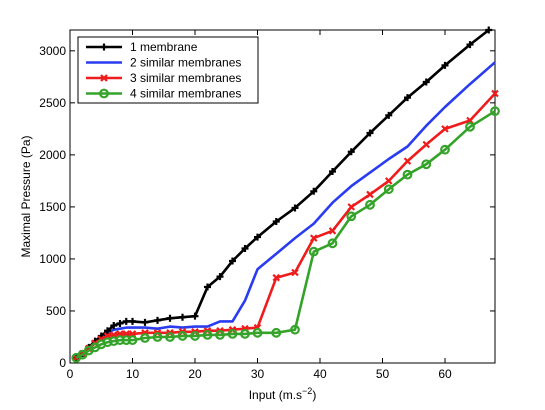  What do you see at coordinates (164, 47) in the screenshot?
I see `legend-label: 1 membrane` at bounding box center [164, 47].